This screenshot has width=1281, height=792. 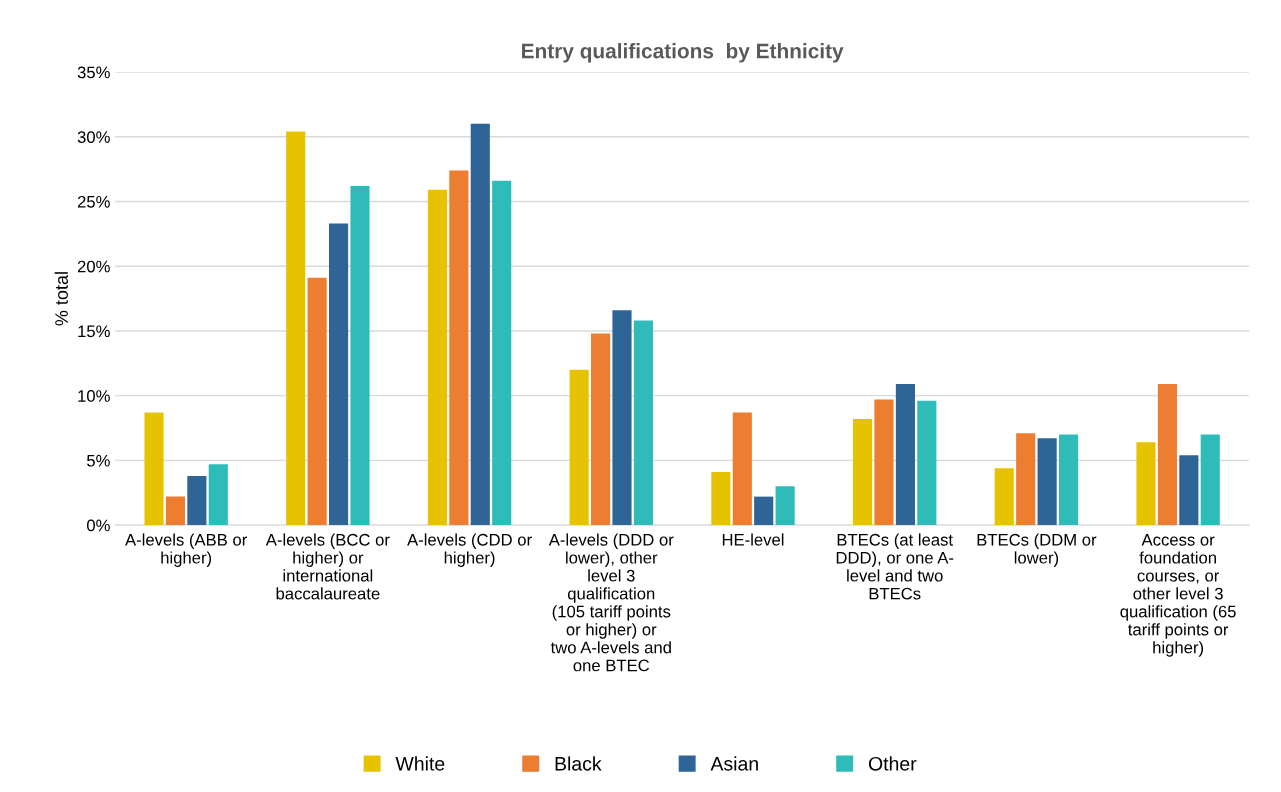 I want to click on y-tick-label: 25%, so click(x=93, y=201).